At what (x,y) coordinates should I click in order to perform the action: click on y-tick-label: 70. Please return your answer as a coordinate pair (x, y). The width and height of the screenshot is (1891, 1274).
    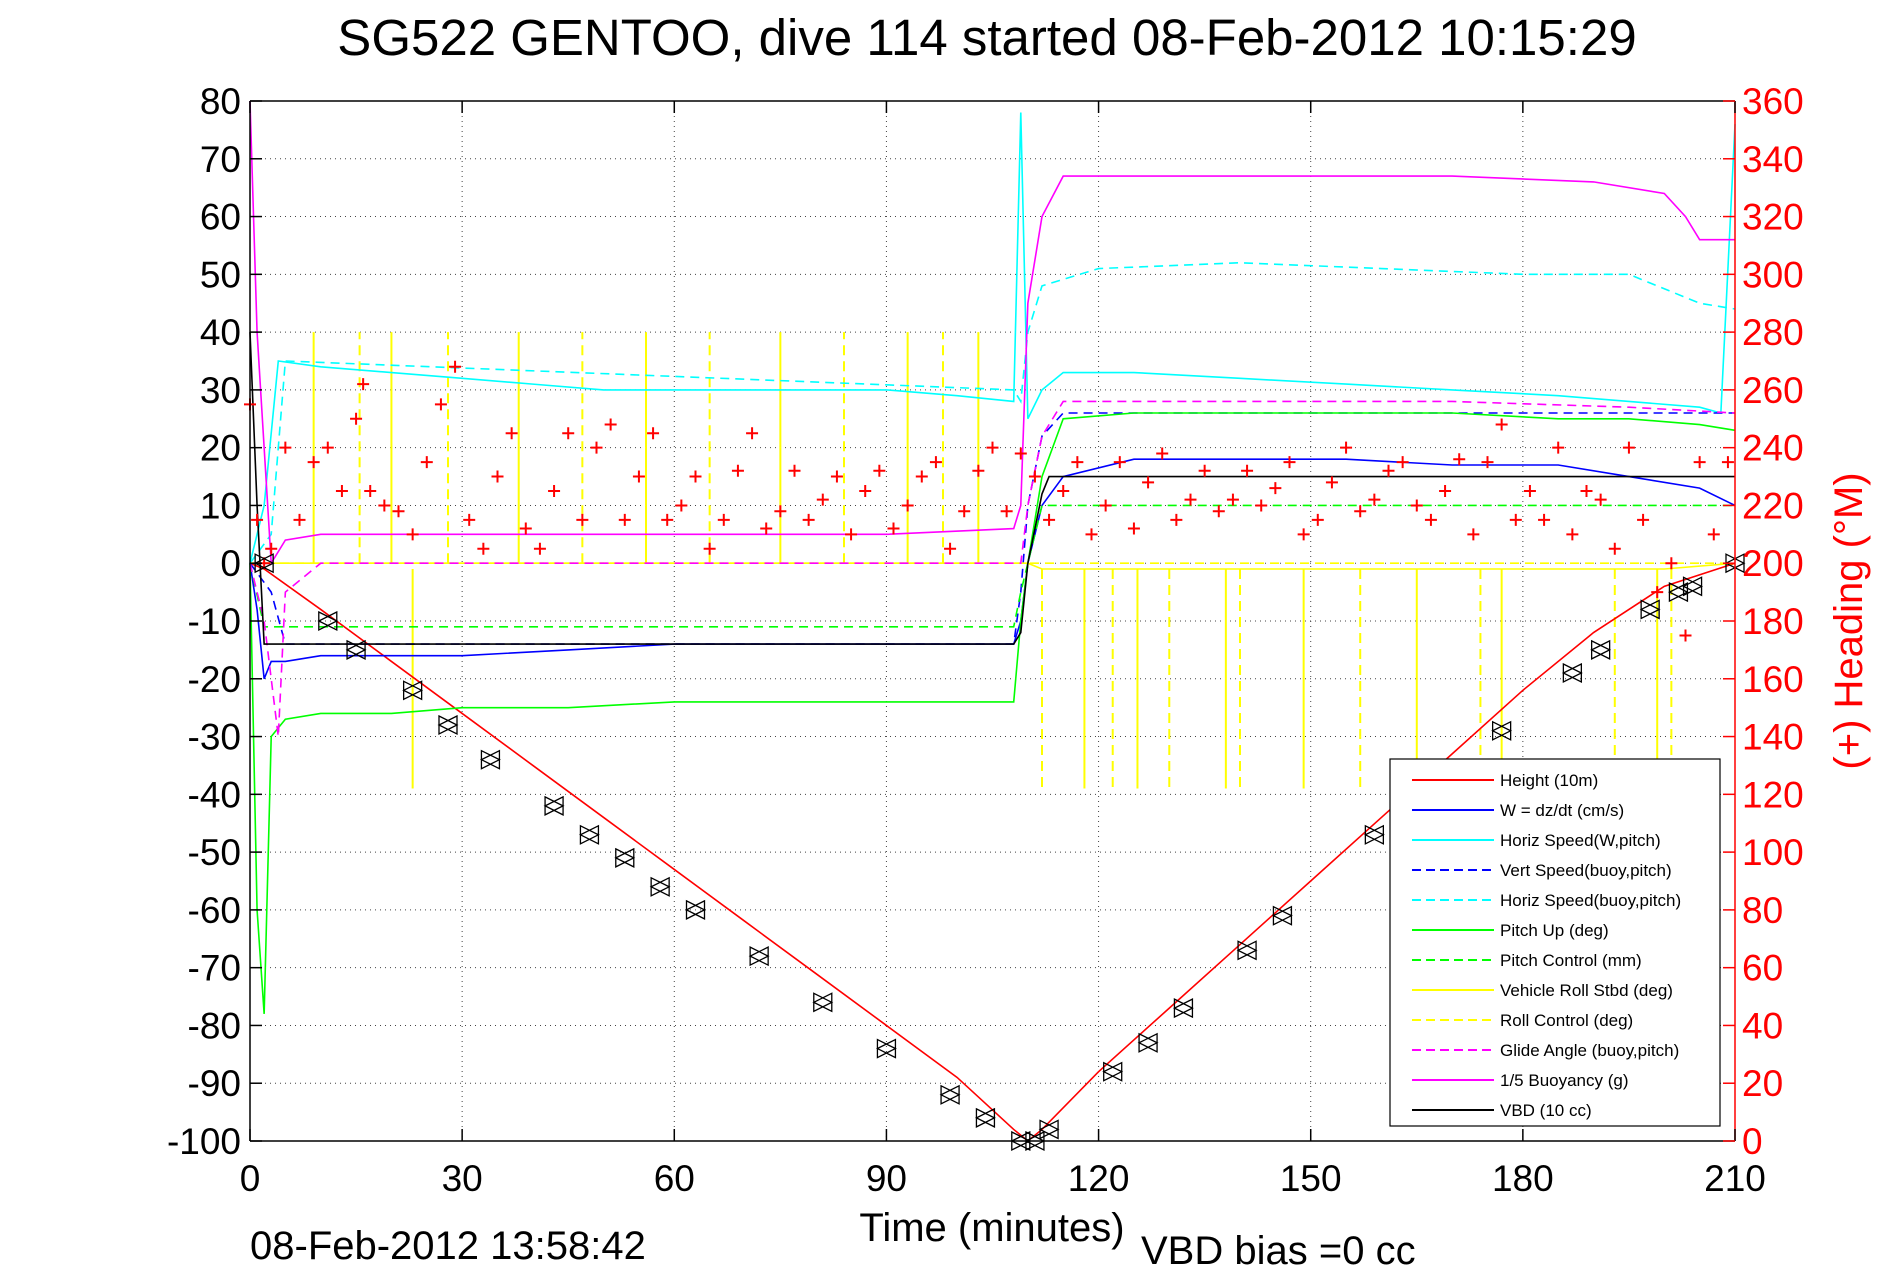
    Looking at the image, I should click on (220, 159).